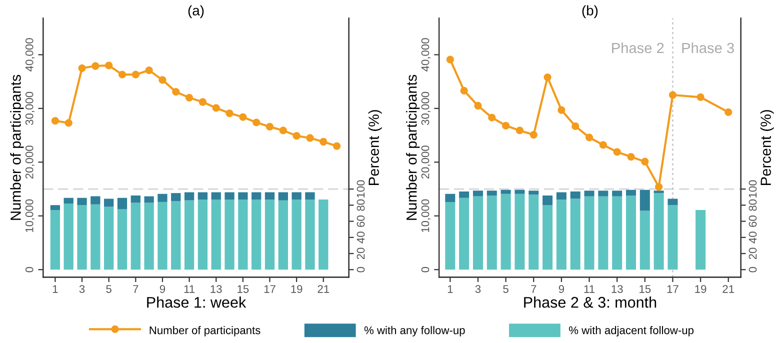 The height and width of the screenshot is (343, 784). Describe the element at coordinates (413, 147) in the screenshot. I see `y-axis-title: Number of participants` at that location.